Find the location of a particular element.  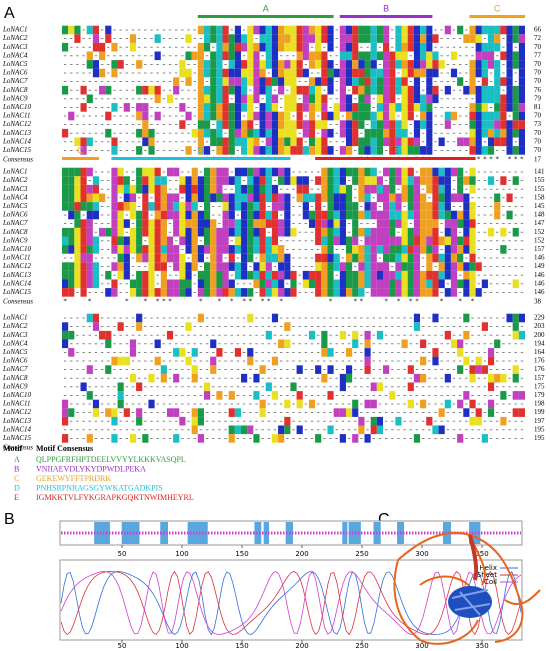

sequence-name: LoNAC3 is located at coordinates (15, 47).